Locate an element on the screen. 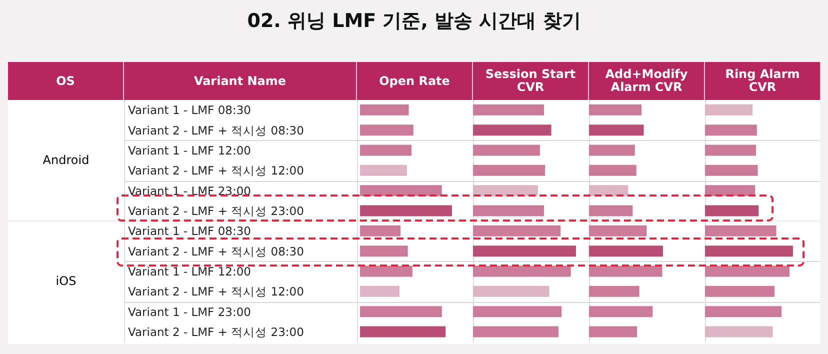  text: Android is located at coordinates (66, 159).